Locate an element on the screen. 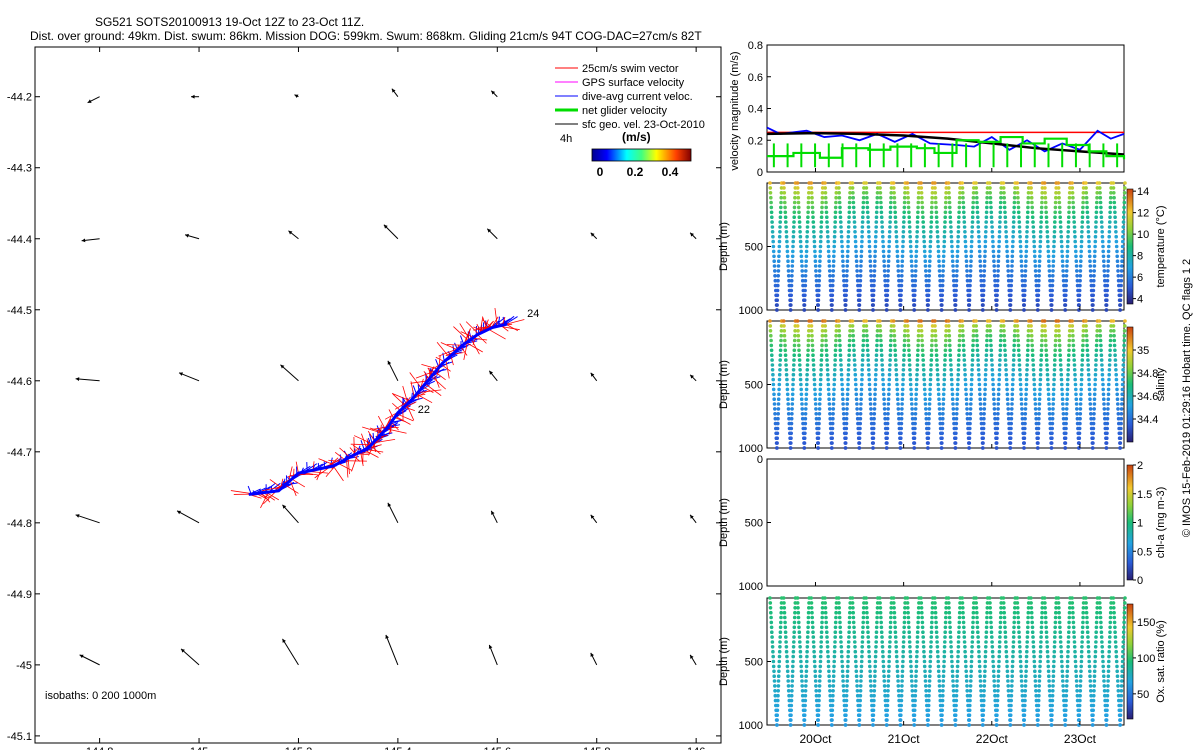 This screenshot has width=1200, height=750. colorbar-tick-label: 34.6 is located at coordinates (1147, 397).